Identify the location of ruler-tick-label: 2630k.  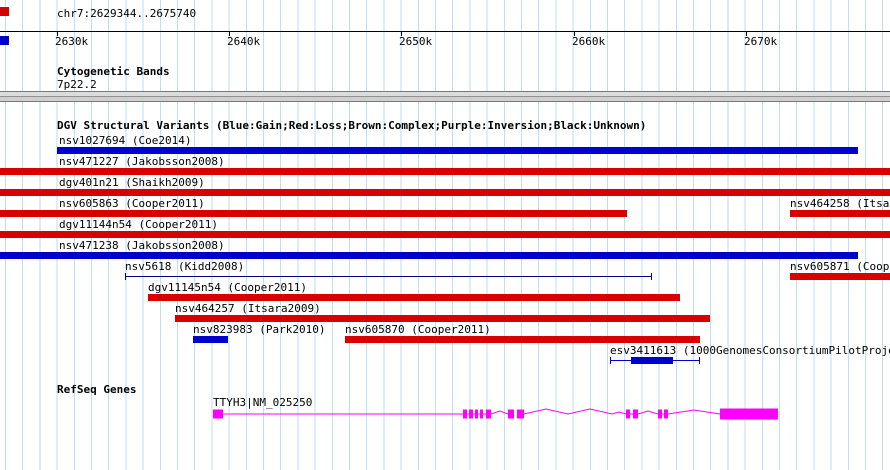
(72, 41).